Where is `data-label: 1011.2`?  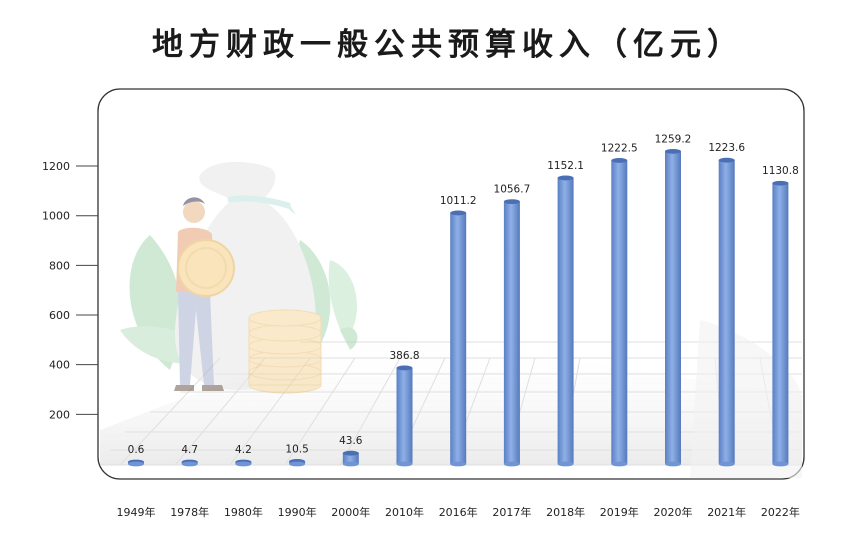
data-label: 1011.2 is located at coordinates (458, 201).